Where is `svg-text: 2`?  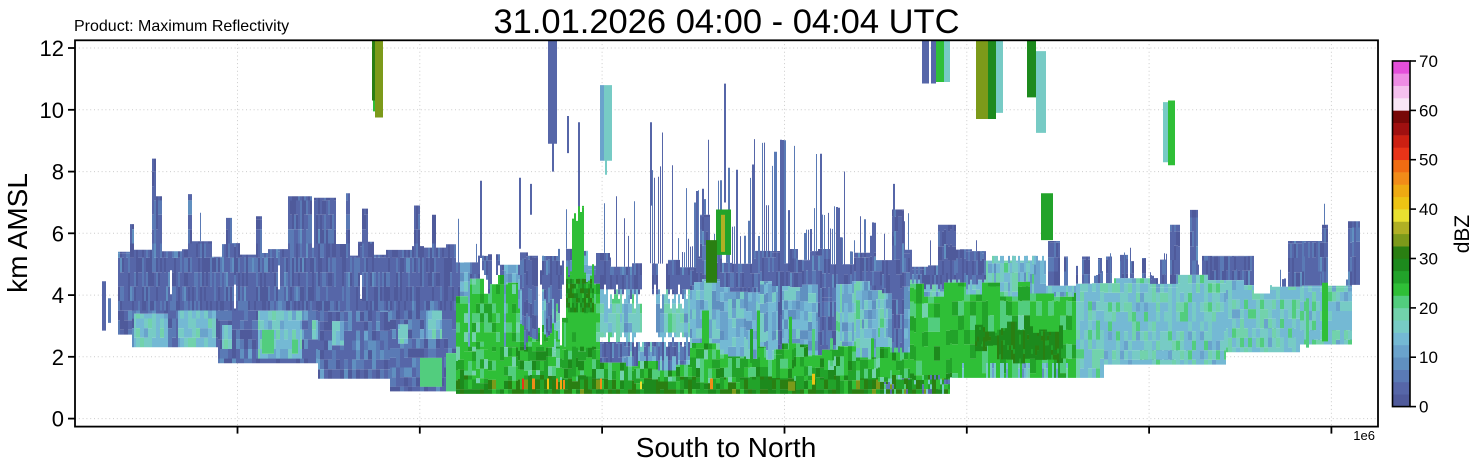 svg-text: 2 is located at coordinates (58, 357).